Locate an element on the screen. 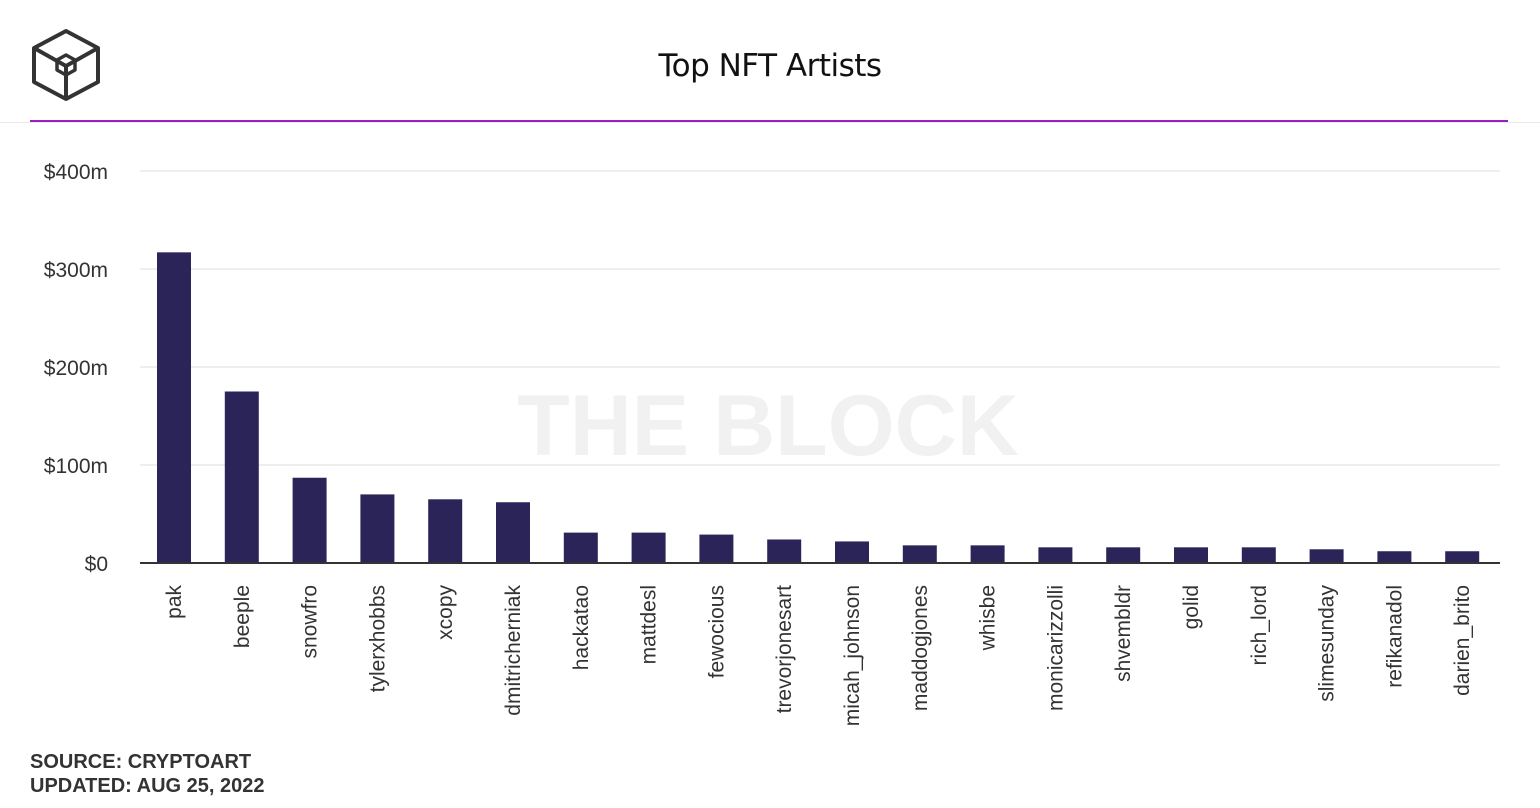 The height and width of the screenshot is (808, 1540). x-tick-label: fewocious is located at coordinates (716, 631).